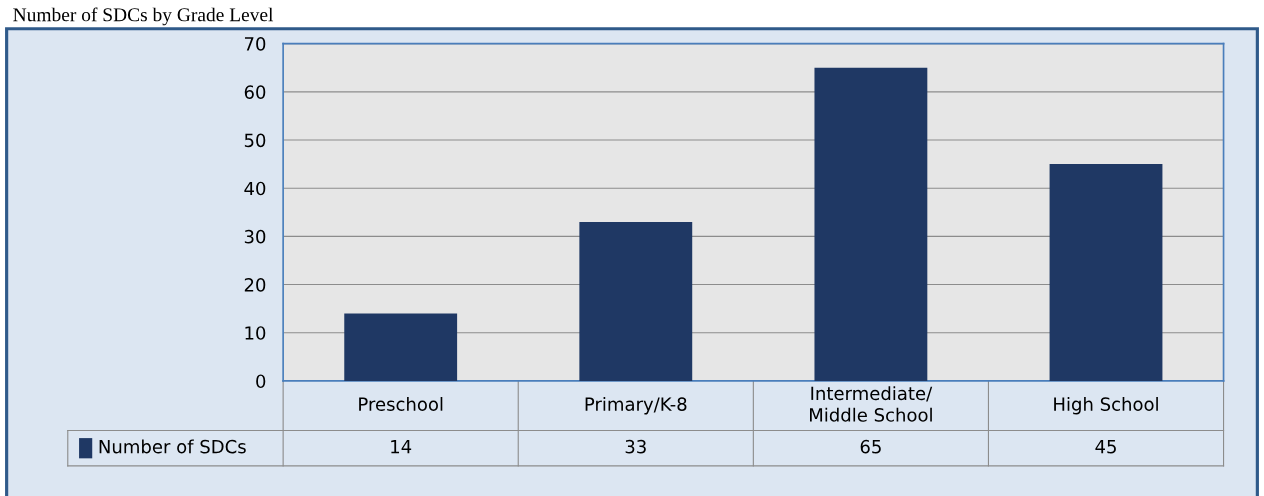 This screenshot has width=1264, height=496. Describe the element at coordinates (255, 285) in the screenshot. I see `y-tick-label: 20` at that location.